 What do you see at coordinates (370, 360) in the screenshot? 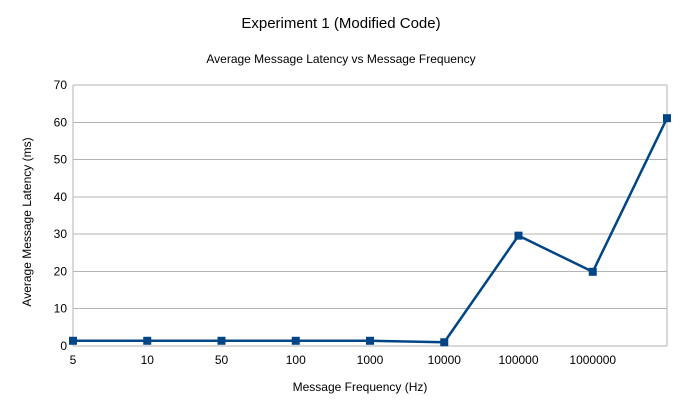
I see `x-tick-label: 1000` at bounding box center [370, 360].